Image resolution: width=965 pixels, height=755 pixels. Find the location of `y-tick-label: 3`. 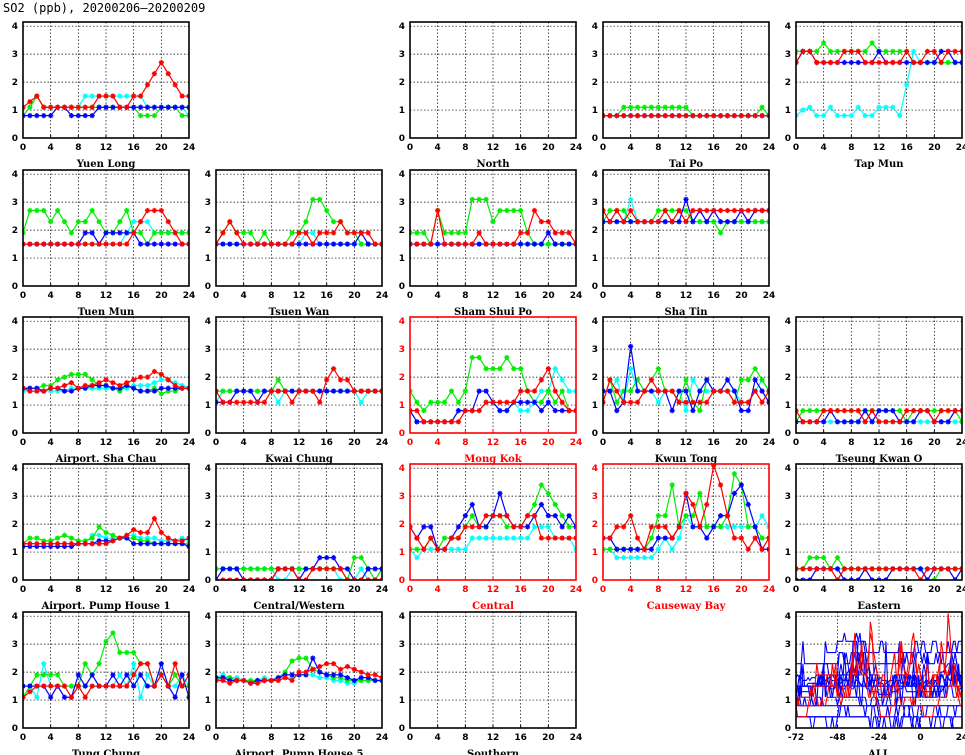

y-tick-label: 3 is located at coordinates (595, 203).